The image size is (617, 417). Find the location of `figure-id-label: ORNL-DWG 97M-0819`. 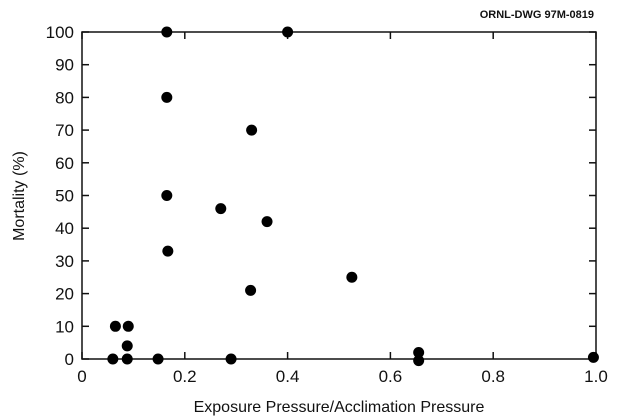

figure-id-label: ORNL-DWG 97M-0819 is located at coordinates (537, 15).